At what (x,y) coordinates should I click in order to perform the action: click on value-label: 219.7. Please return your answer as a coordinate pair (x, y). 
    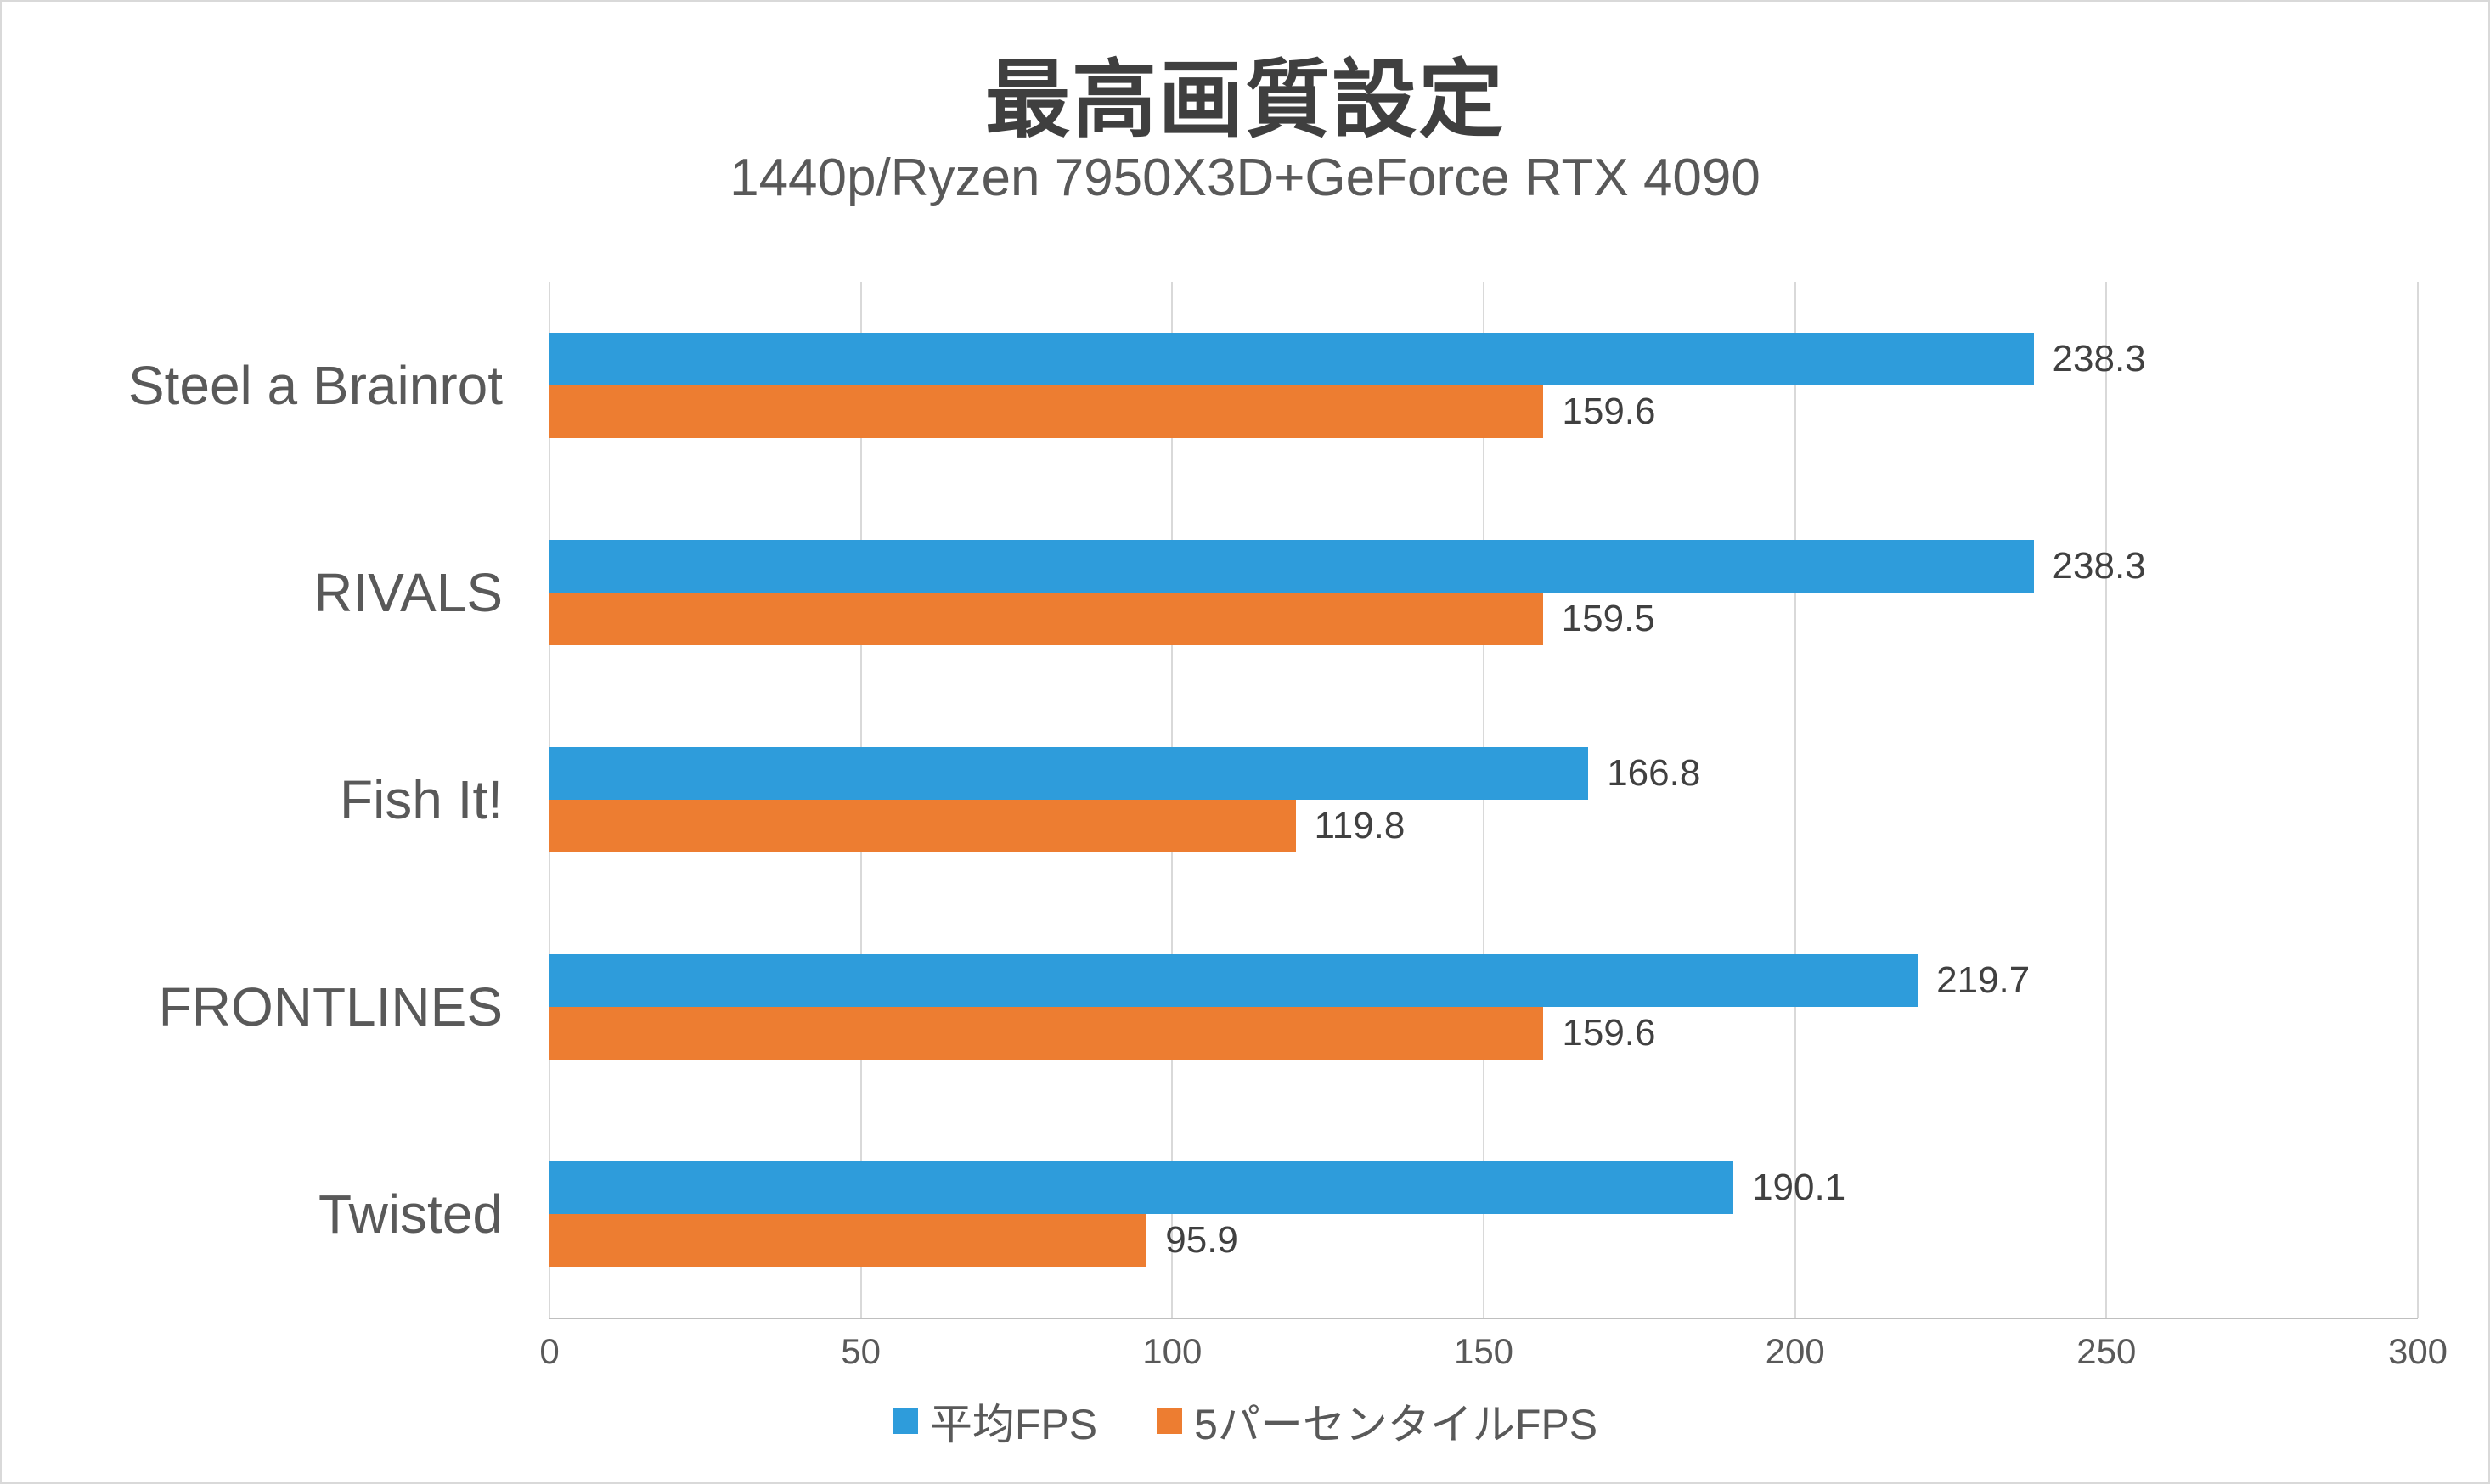
    Looking at the image, I should click on (1983, 980).